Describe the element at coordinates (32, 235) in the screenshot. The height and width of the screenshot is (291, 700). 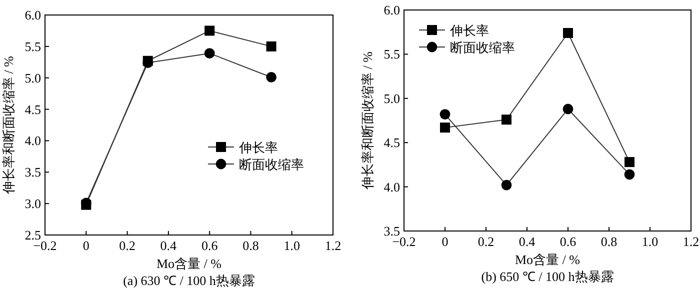
I see `y-tick-label: 2.5` at that location.